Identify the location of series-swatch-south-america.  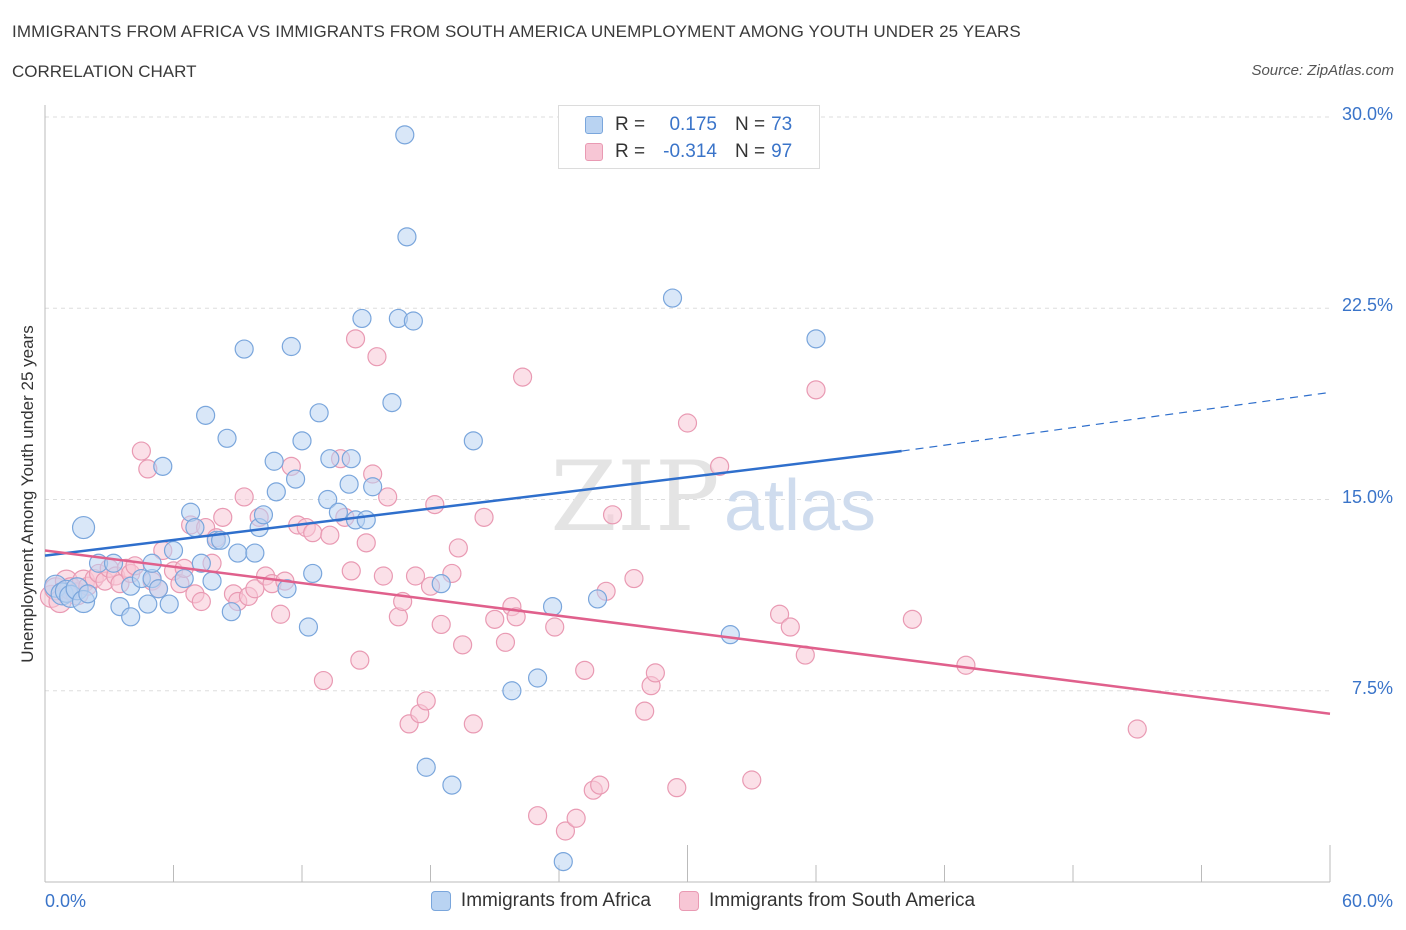
(688, 901).